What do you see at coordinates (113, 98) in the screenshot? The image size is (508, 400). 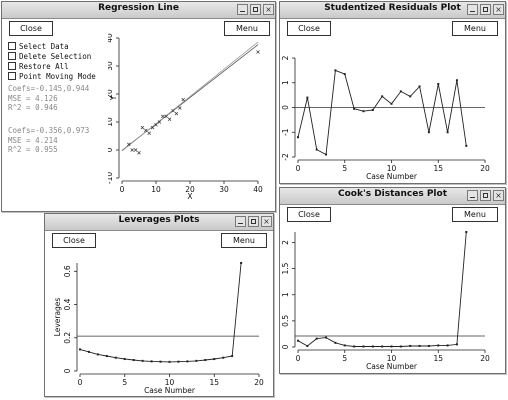 I see `y-axis-label: Y` at bounding box center [113, 98].